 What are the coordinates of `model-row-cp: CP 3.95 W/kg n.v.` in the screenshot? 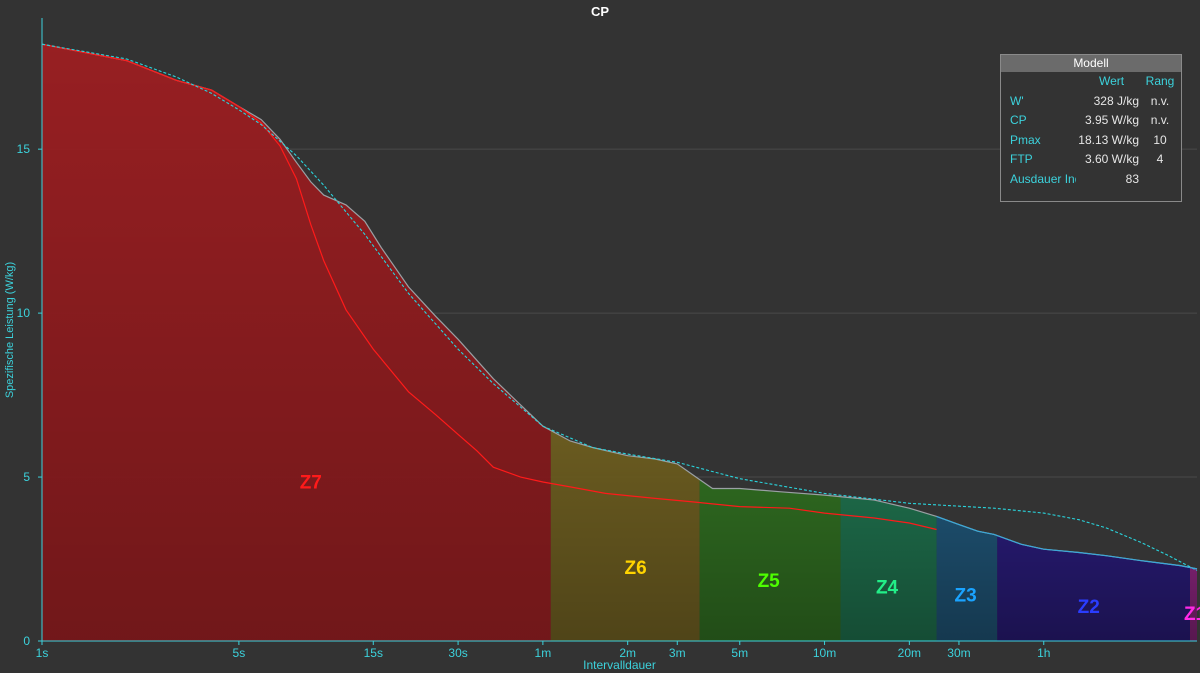 It's located at (1091, 121).